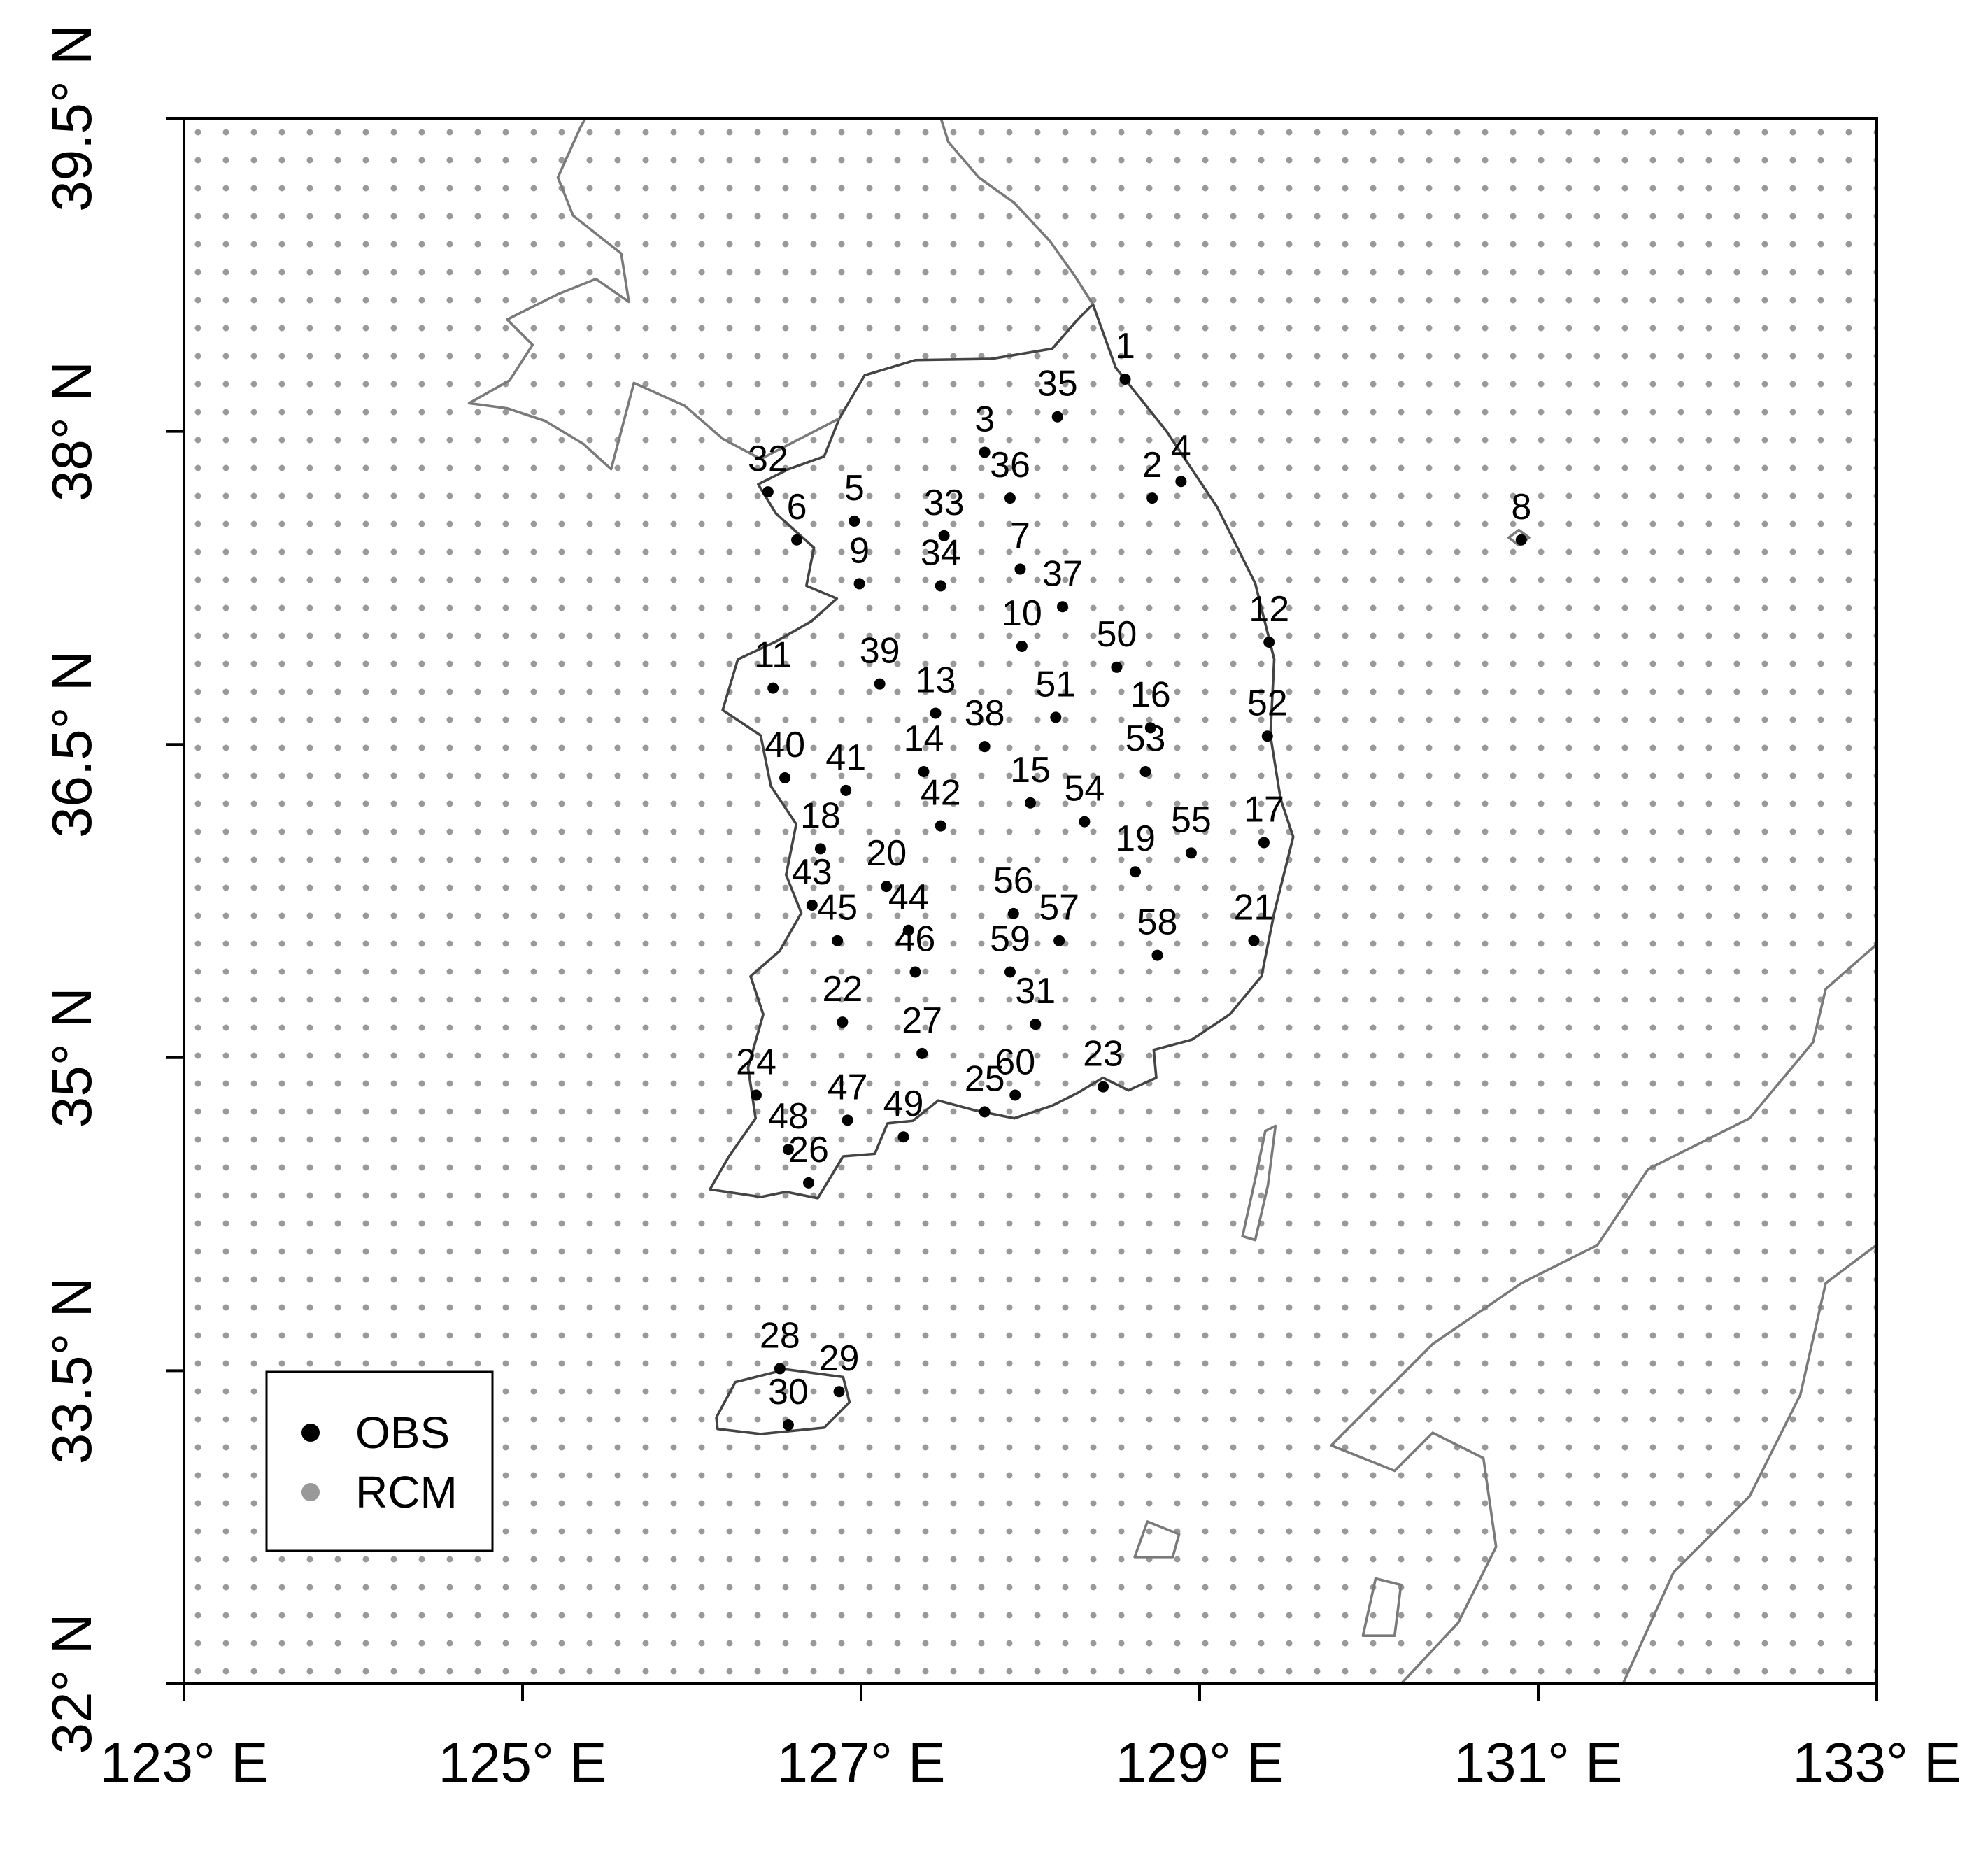  I want to click on station-label: 27, so click(922, 1020).